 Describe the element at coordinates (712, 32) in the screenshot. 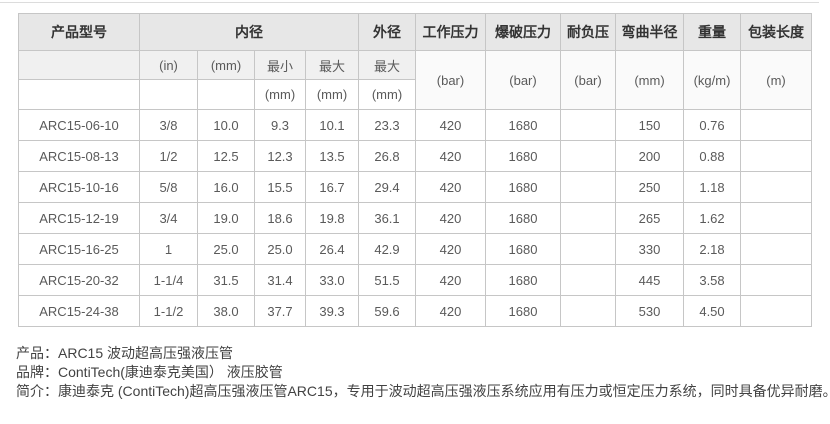

I see `col-weight: 重量` at that location.